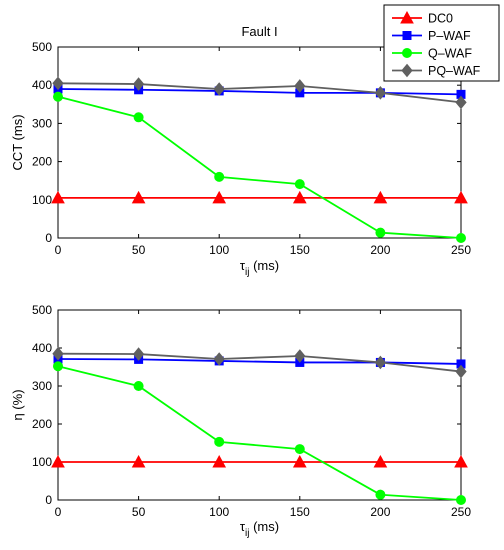 The width and height of the screenshot is (504, 550). I want to click on legend: DC0 P–WAF Q–WAF PQ–WAF, so click(441, 43).